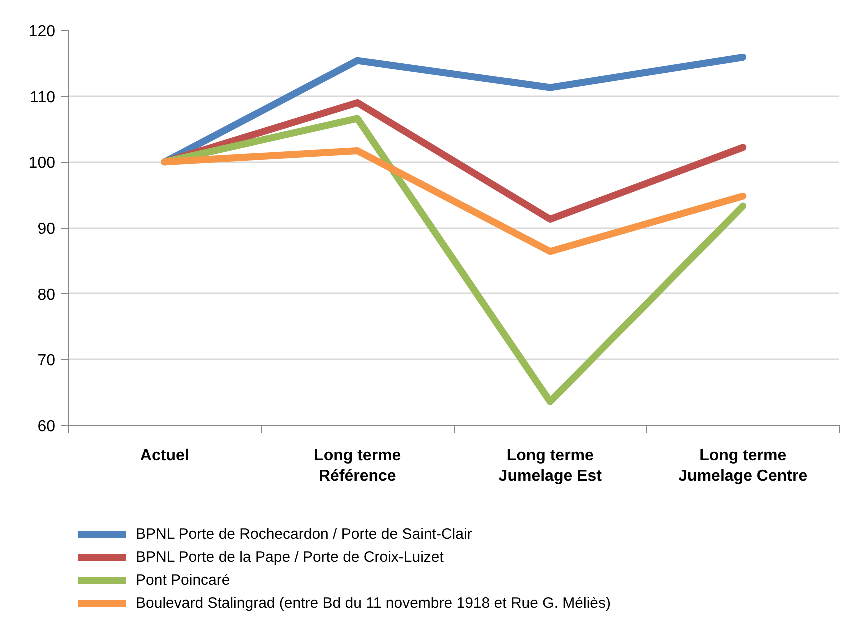 The image size is (851, 641). I want to click on x-tick-label: Long terme Jumelage Est, so click(550, 466).